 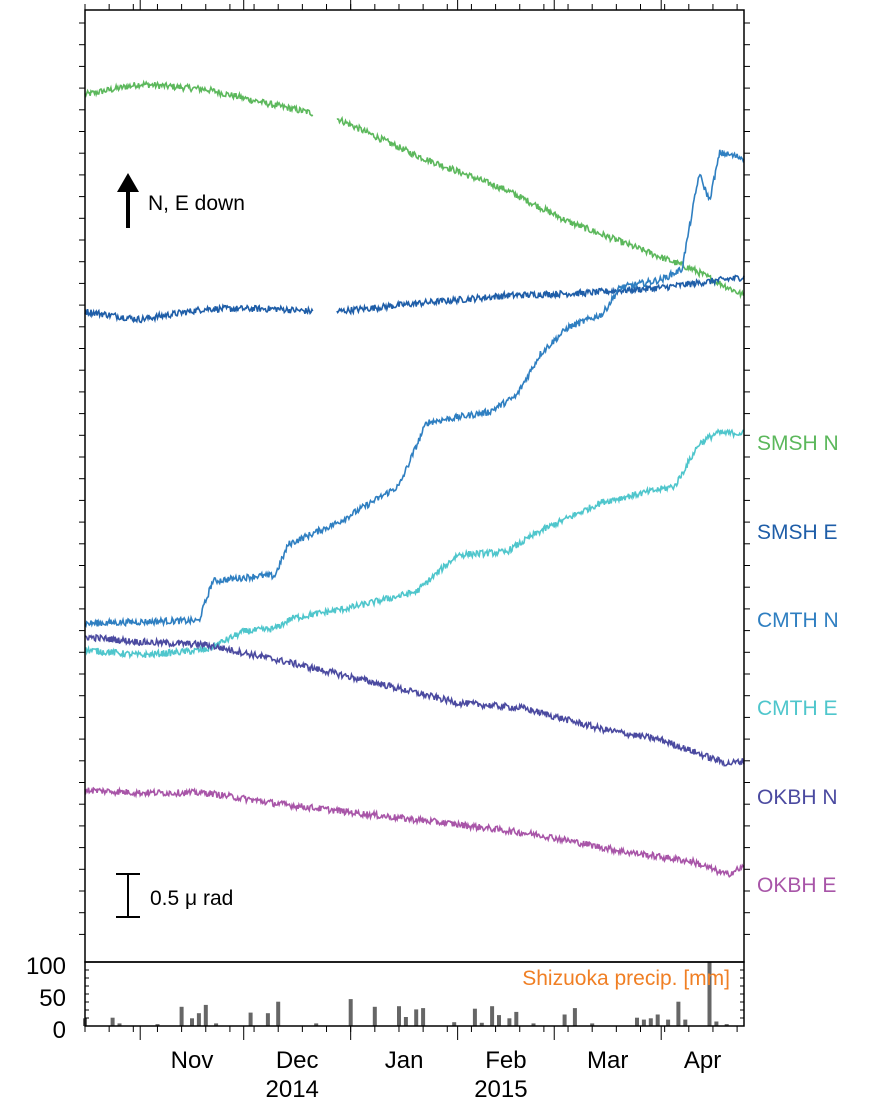 I want to click on series-label: SMSH N, so click(x=798, y=443).